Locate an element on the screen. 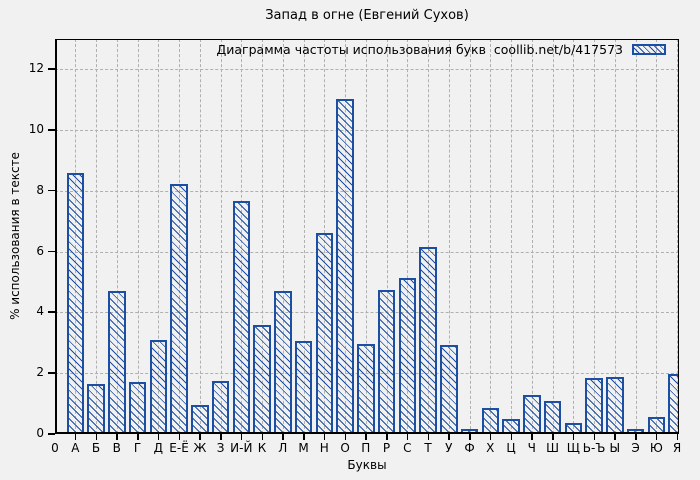 This screenshot has height=480, width=700. x-tick-label: Ф is located at coordinates (469, 448).